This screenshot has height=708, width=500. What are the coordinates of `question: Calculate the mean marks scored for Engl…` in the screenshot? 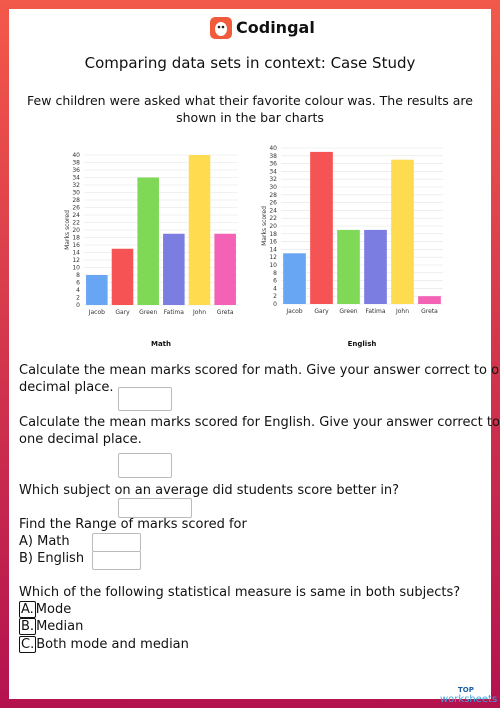 It's located at (259, 422).